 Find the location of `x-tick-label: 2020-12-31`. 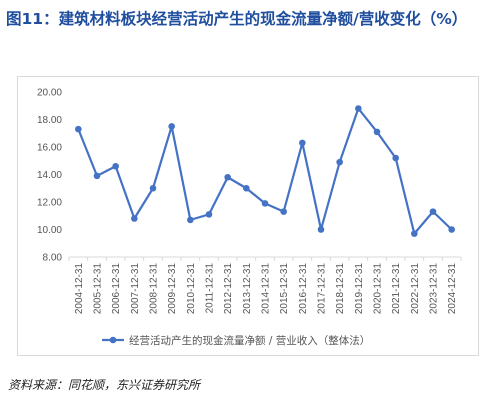

x-tick-label: 2020-12-31 is located at coordinates (378, 289).